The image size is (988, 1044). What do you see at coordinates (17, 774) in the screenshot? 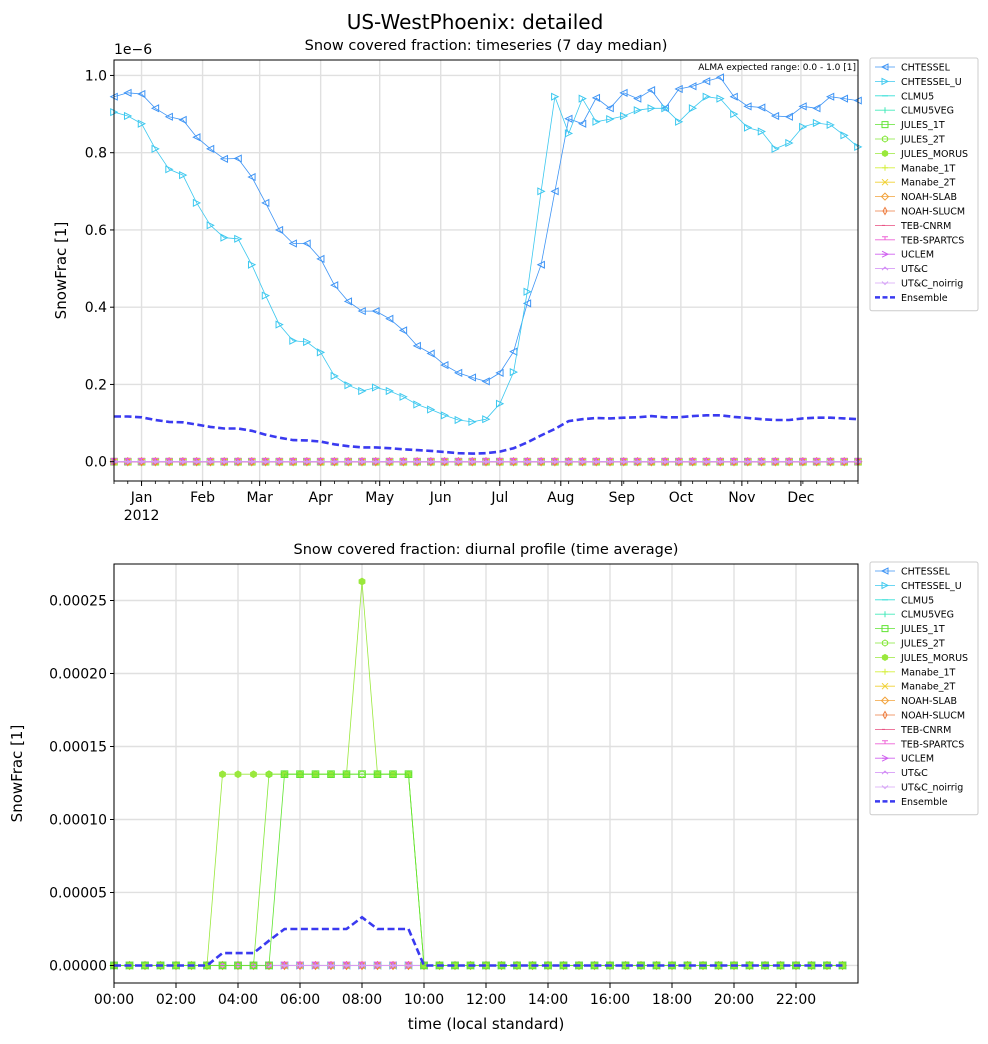
I see `y-axis-label: SnowFrac [1]` at bounding box center [17, 774].